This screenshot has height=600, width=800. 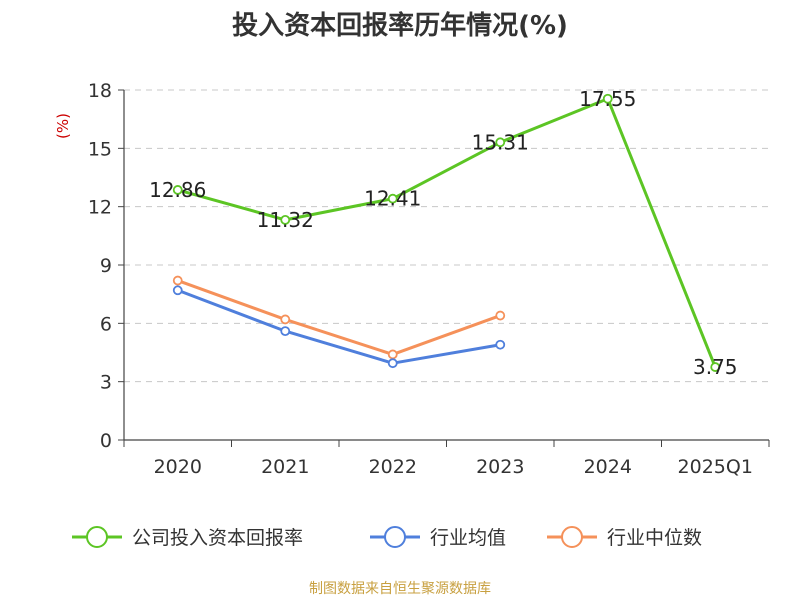 What do you see at coordinates (400, 589) in the screenshot?
I see `source-note: 制图数据来自恒生聚源数据库` at bounding box center [400, 589].